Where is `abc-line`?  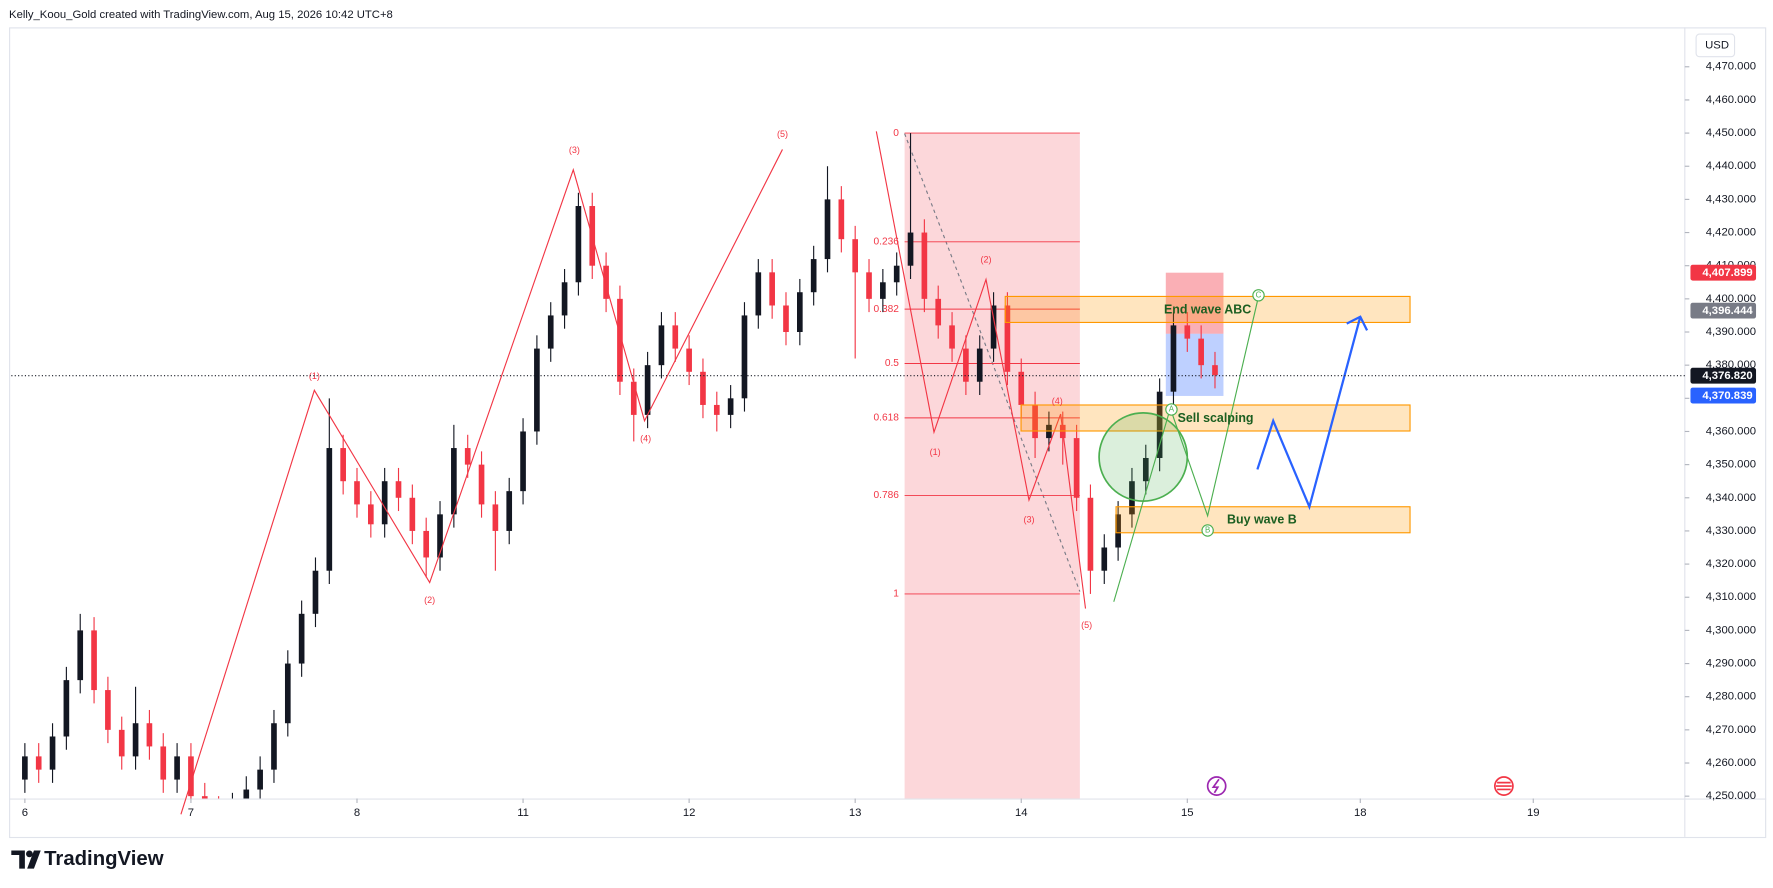
abc-line is located at coordinates (1186, 449).